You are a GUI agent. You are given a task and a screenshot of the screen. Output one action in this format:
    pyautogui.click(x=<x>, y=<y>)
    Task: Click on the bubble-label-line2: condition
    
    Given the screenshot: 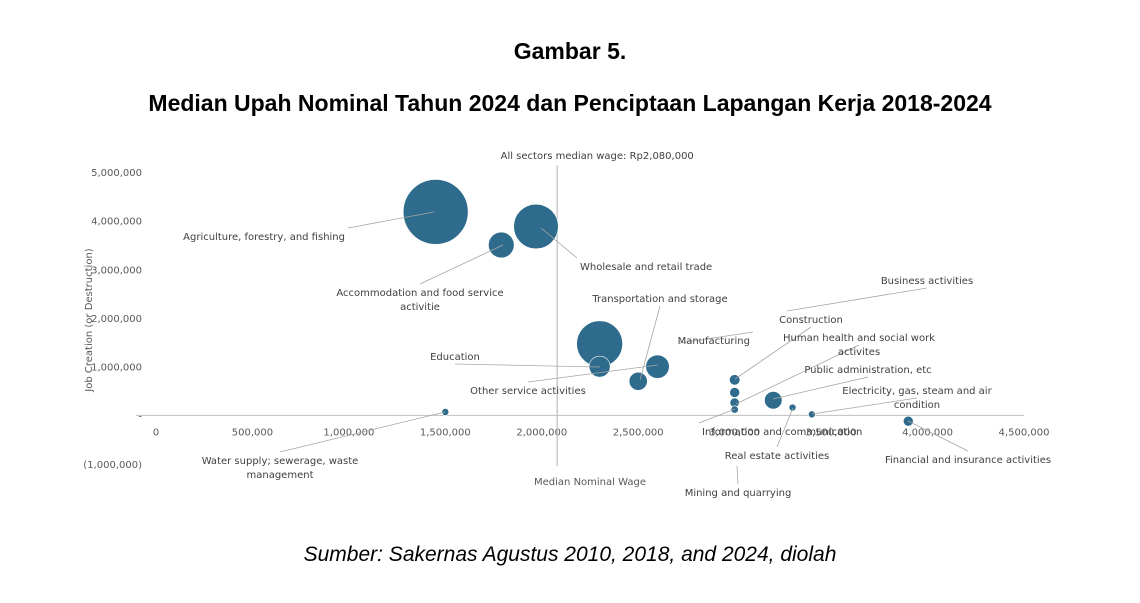 What is the action you would take?
    pyautogui.click(x=917, y=405)
    